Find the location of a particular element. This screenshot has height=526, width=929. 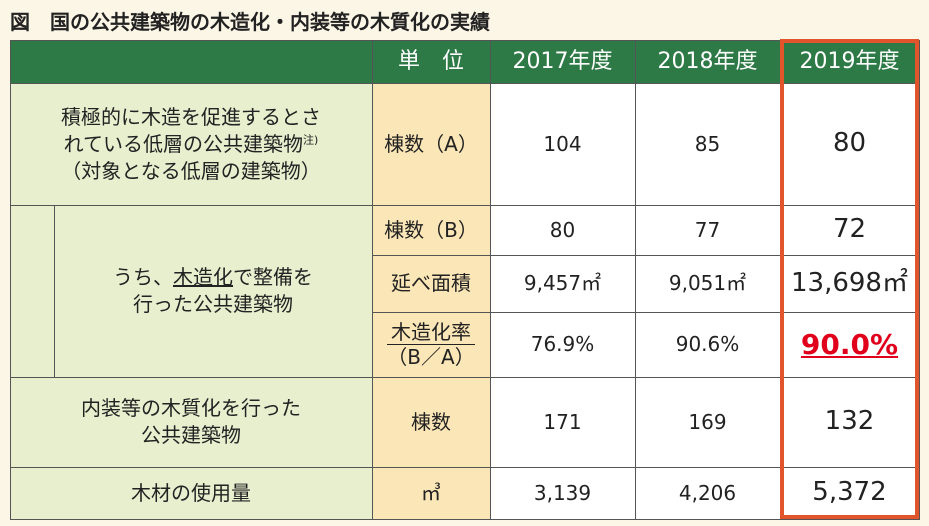

value-floor-area-2018: 9,051㎡ is located at coordinates (707, 283).